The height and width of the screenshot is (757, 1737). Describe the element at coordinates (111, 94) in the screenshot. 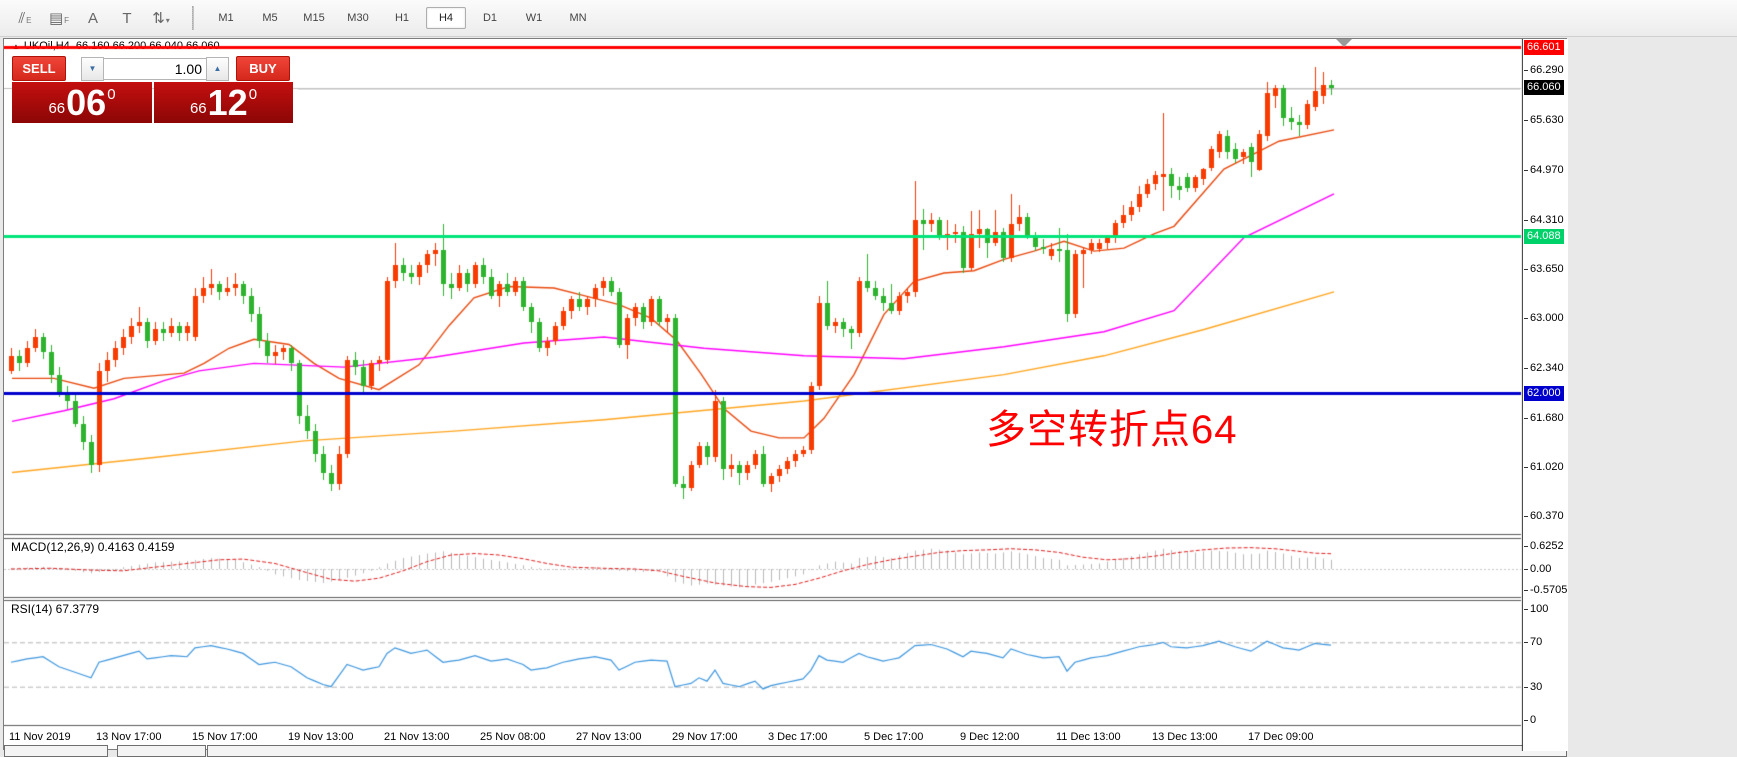

I see `sell-price-sup: 0` at that location.